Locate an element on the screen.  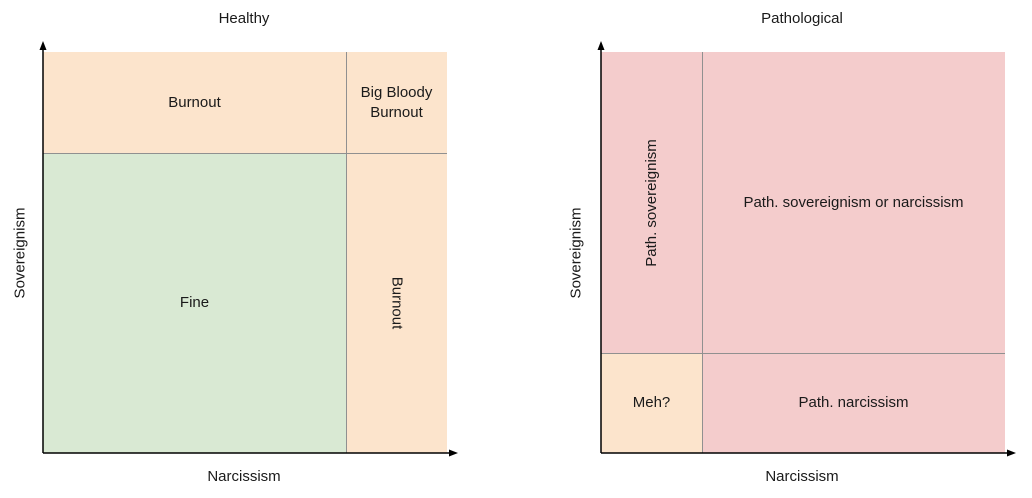
healthy-divider-vertical is located at coordinates (346, 252).